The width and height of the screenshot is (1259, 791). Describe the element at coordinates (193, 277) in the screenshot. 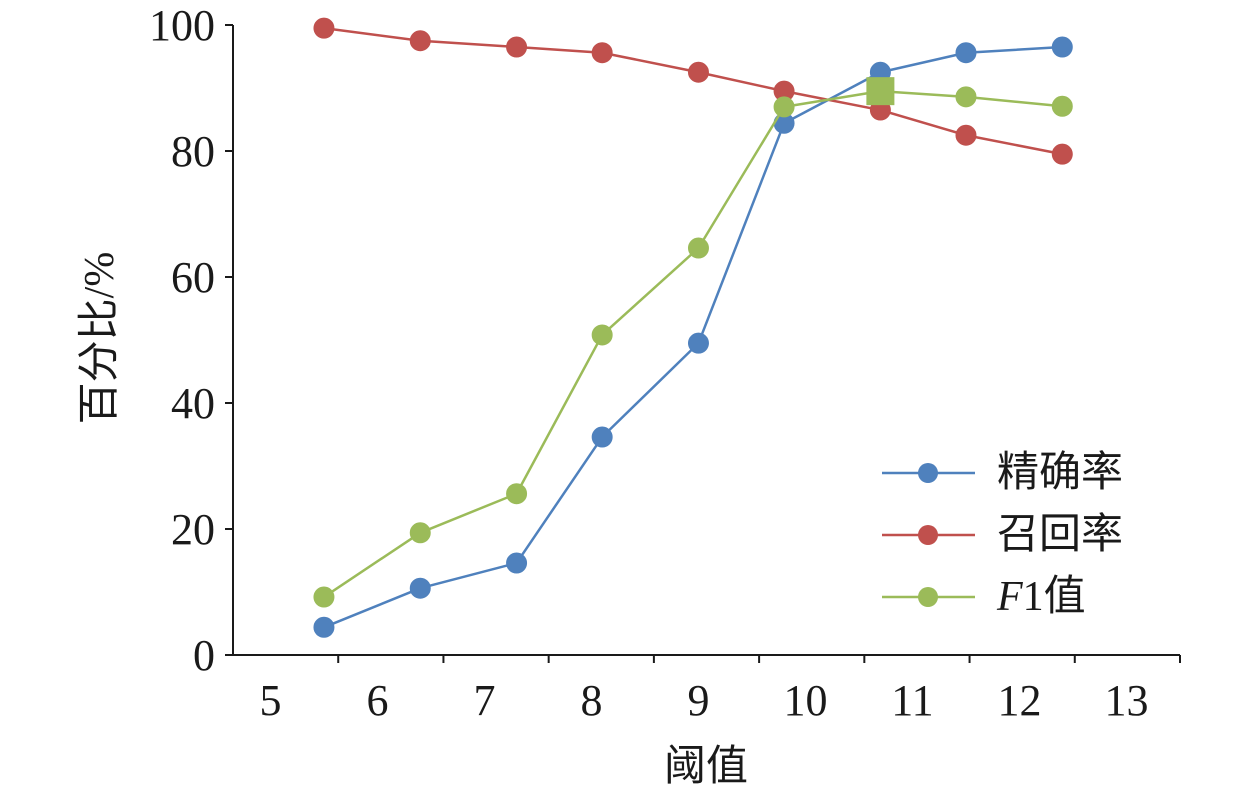

I see `y-tick-label: 60` at that location.